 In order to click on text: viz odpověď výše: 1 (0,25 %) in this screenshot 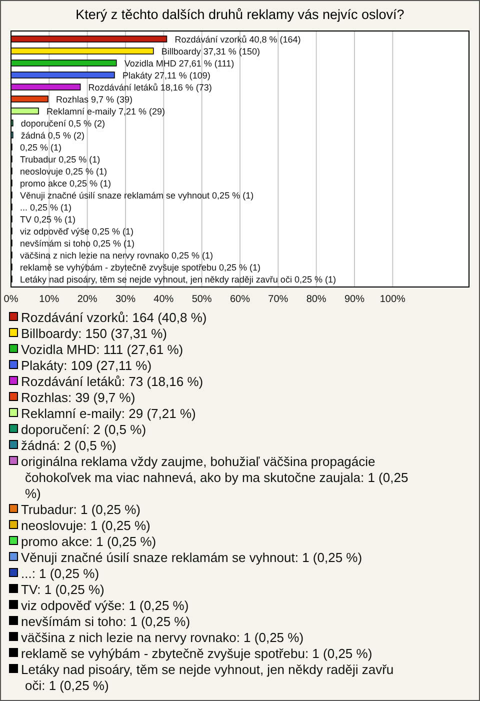, I will do `click(105, 605)`.